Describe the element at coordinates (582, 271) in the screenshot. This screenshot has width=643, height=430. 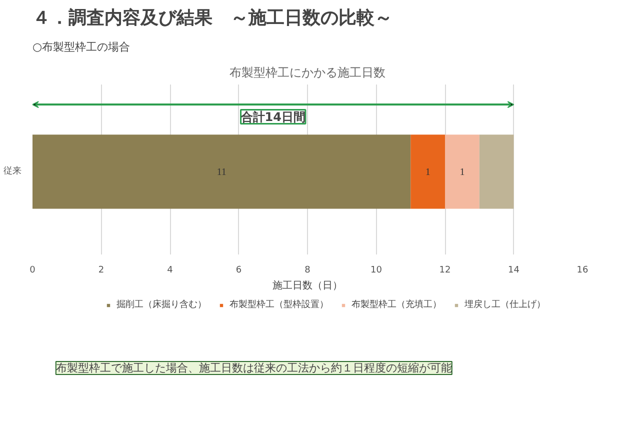
I see `x-tick-label: 16` at that location.